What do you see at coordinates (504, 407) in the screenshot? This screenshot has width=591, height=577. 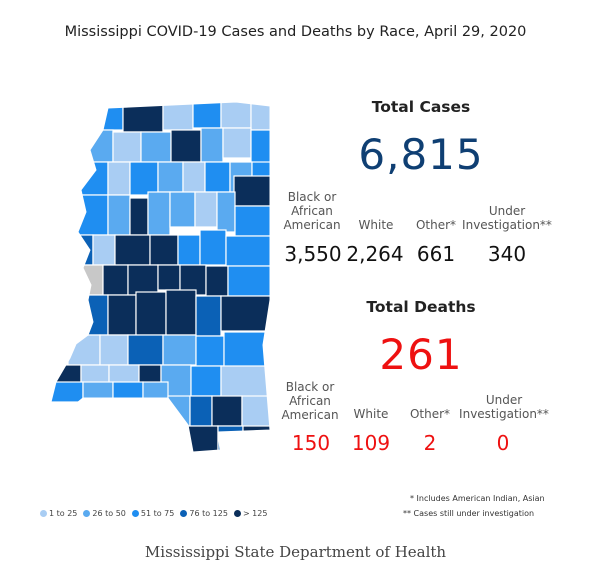 I see `deaths-cat-under-label: Under Investigation**` at bounding box center [504, 407].